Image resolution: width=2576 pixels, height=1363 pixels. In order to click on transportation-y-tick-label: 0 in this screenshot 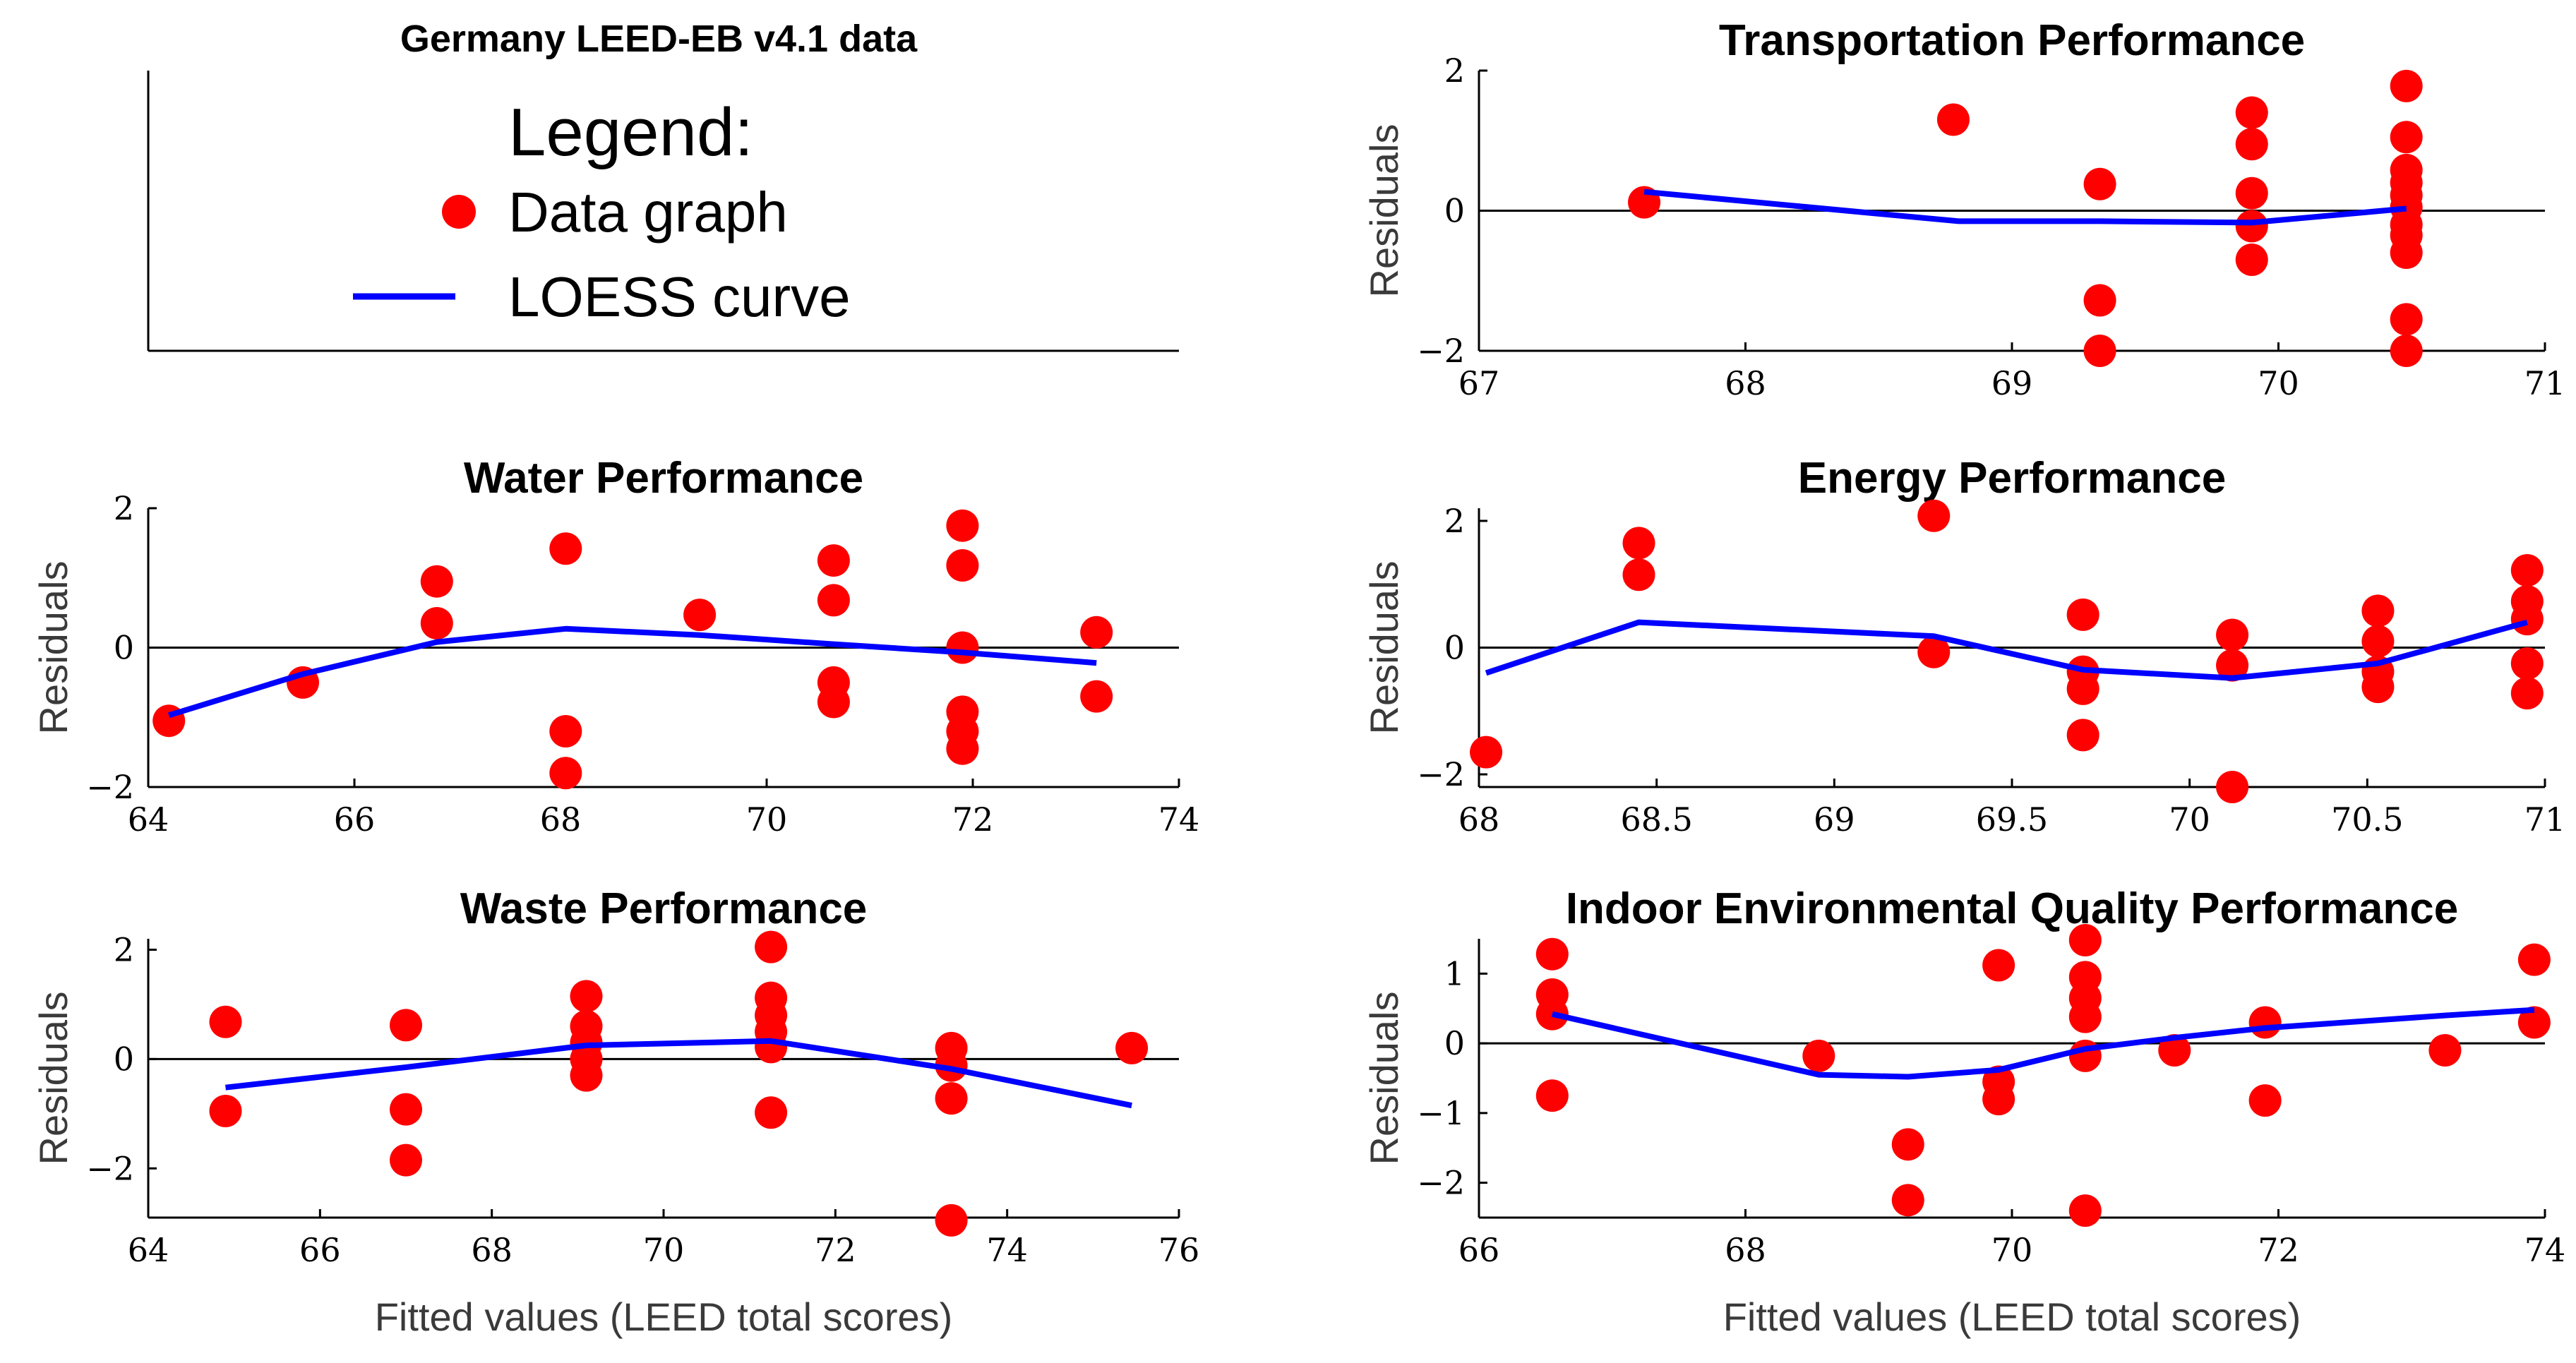, I will do `click(1454, 211)`.